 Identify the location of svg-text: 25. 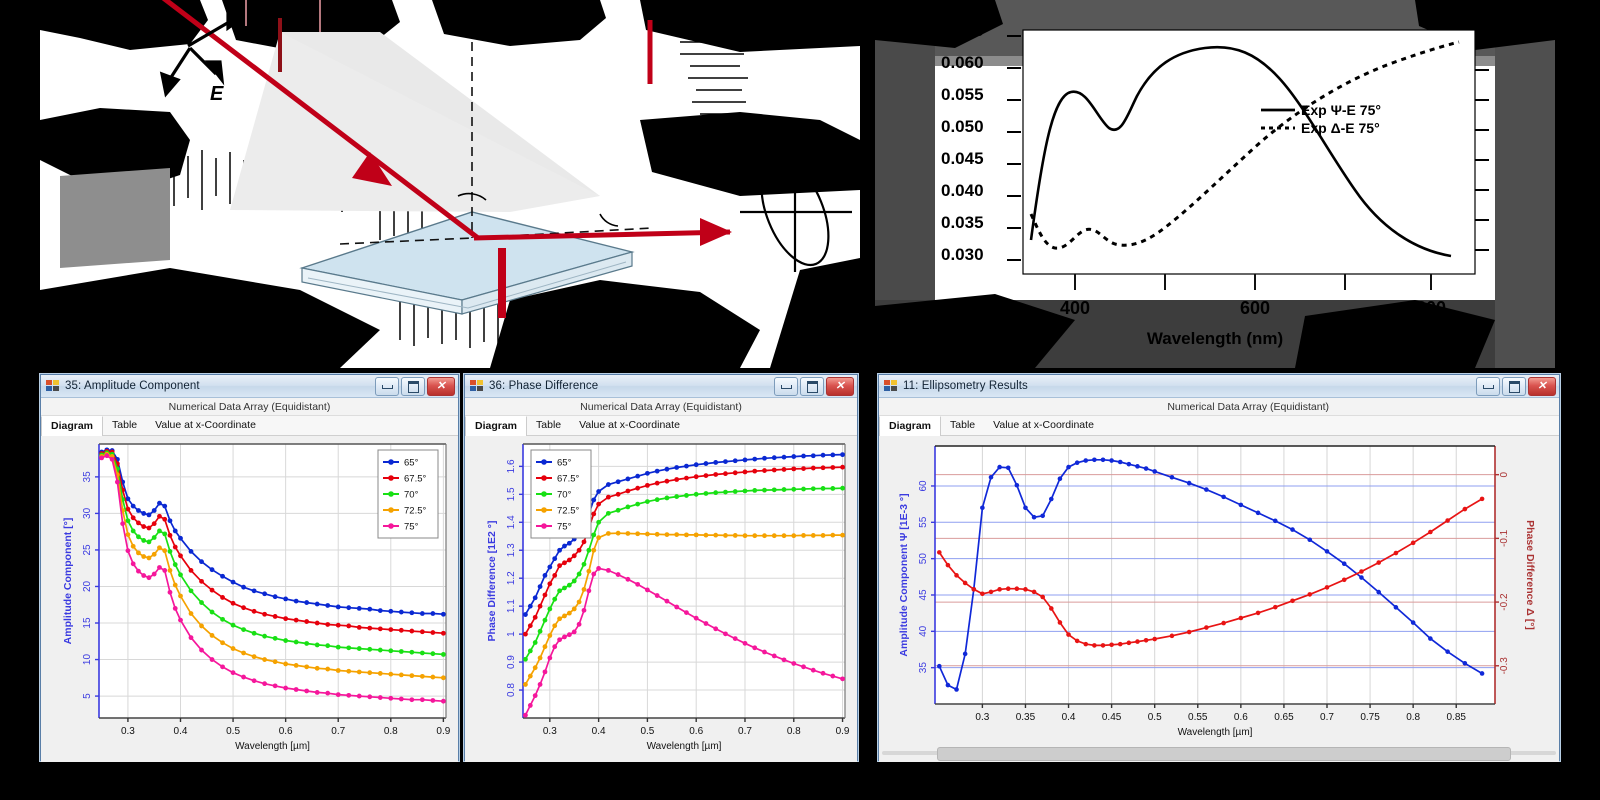
(87, 550).